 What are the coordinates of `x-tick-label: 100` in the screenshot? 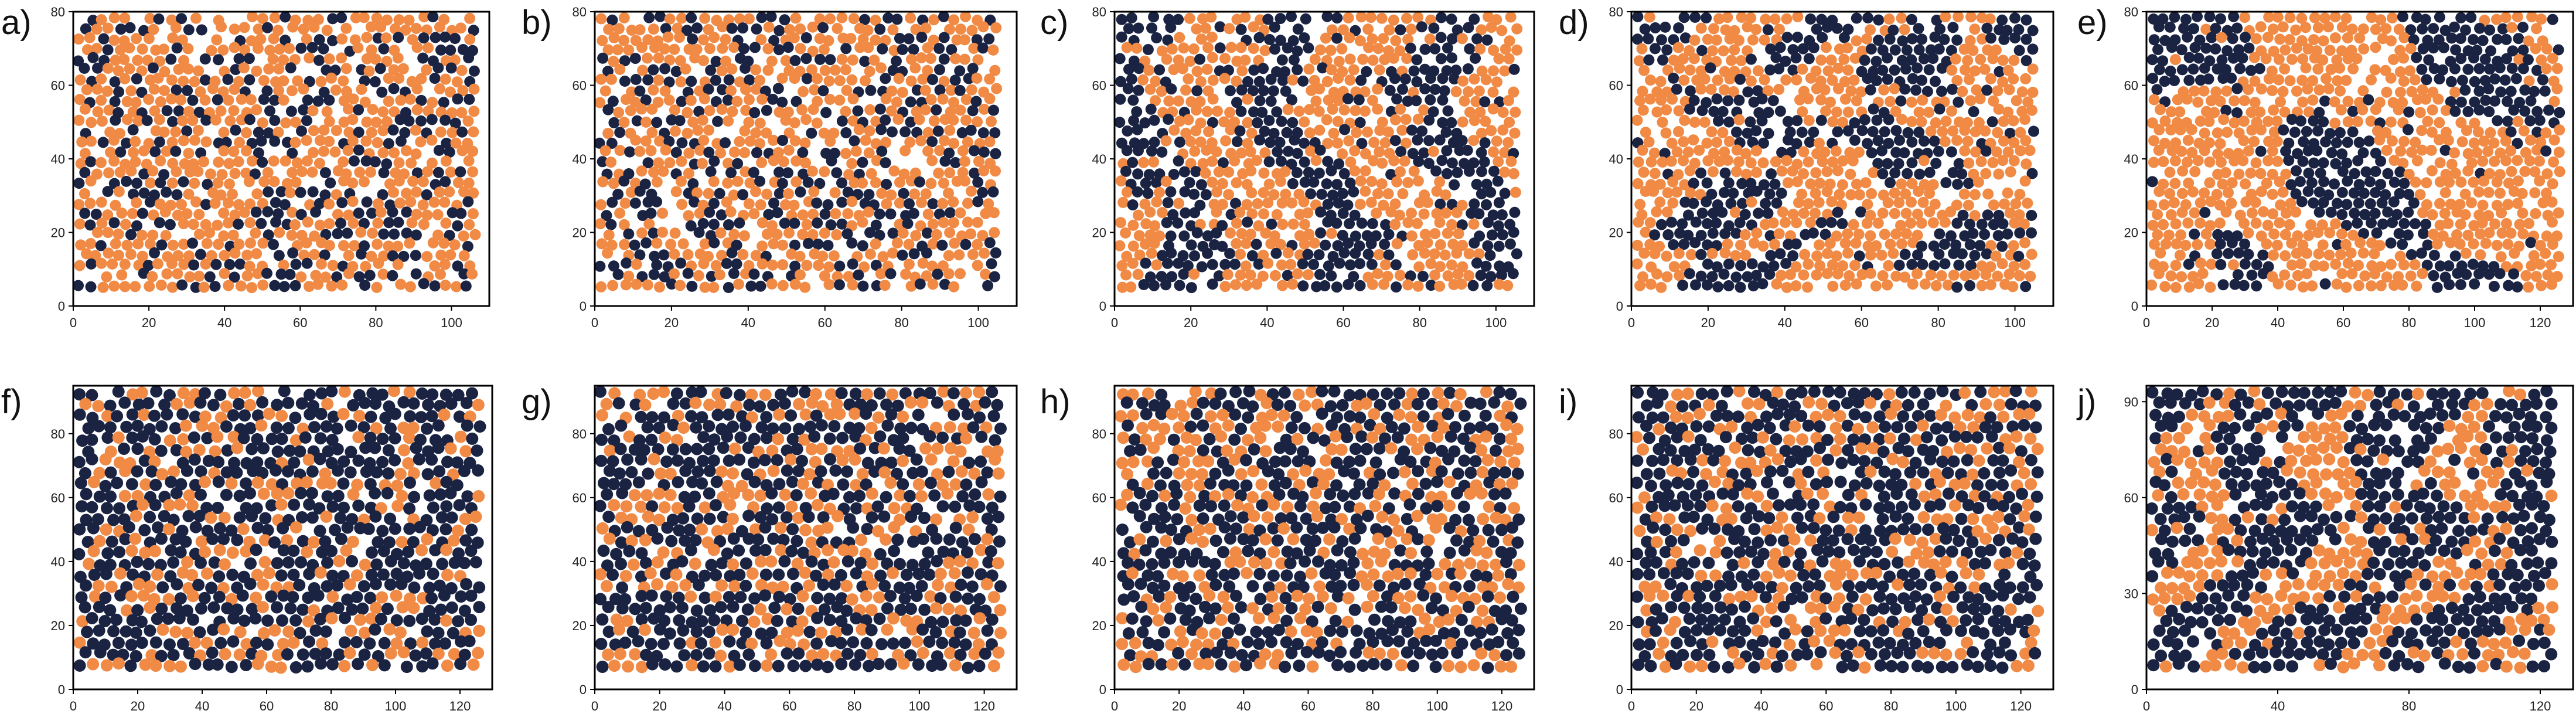 It's located at (978, 322).